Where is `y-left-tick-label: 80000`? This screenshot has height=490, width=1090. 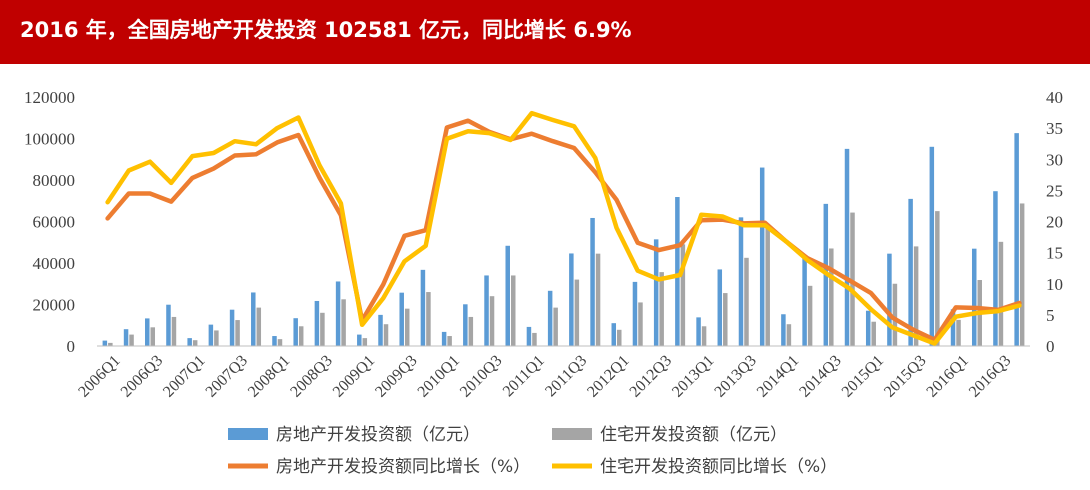
y-left-tick-label: 80000 is located at coordinates (54, 180).